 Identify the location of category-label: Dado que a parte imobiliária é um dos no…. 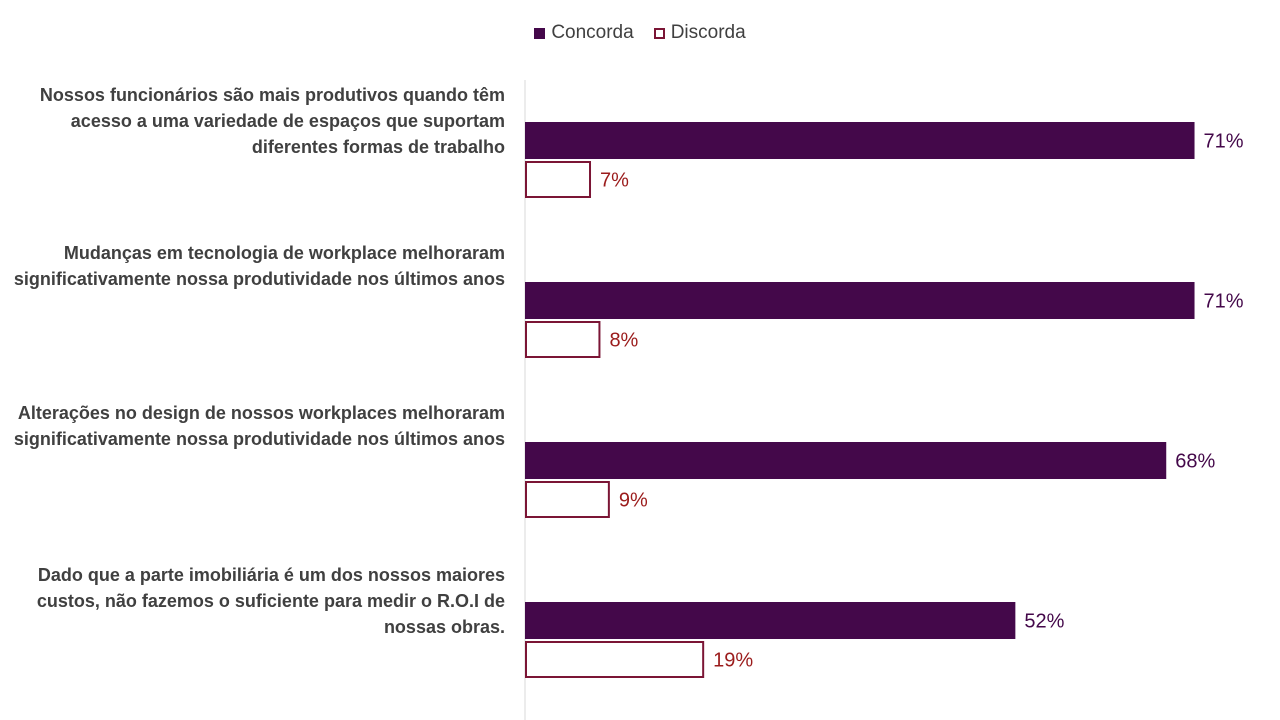
(270, 601).